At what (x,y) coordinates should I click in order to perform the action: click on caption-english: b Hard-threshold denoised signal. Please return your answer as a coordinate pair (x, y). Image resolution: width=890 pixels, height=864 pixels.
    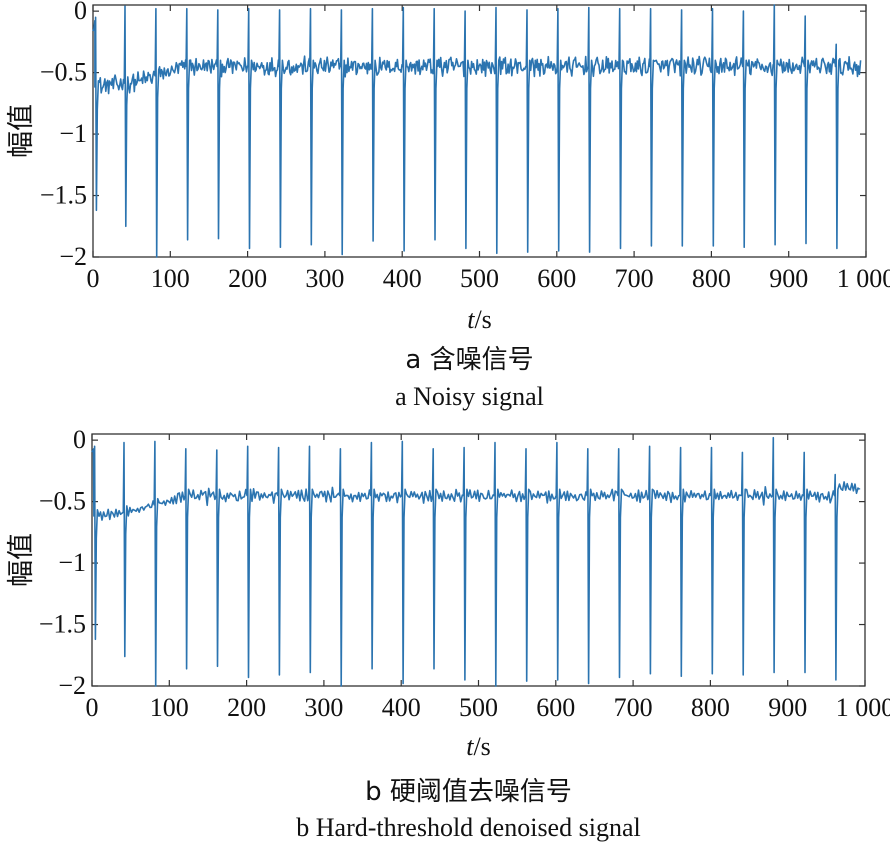
    Looking at the image, I should click on (468, 827).